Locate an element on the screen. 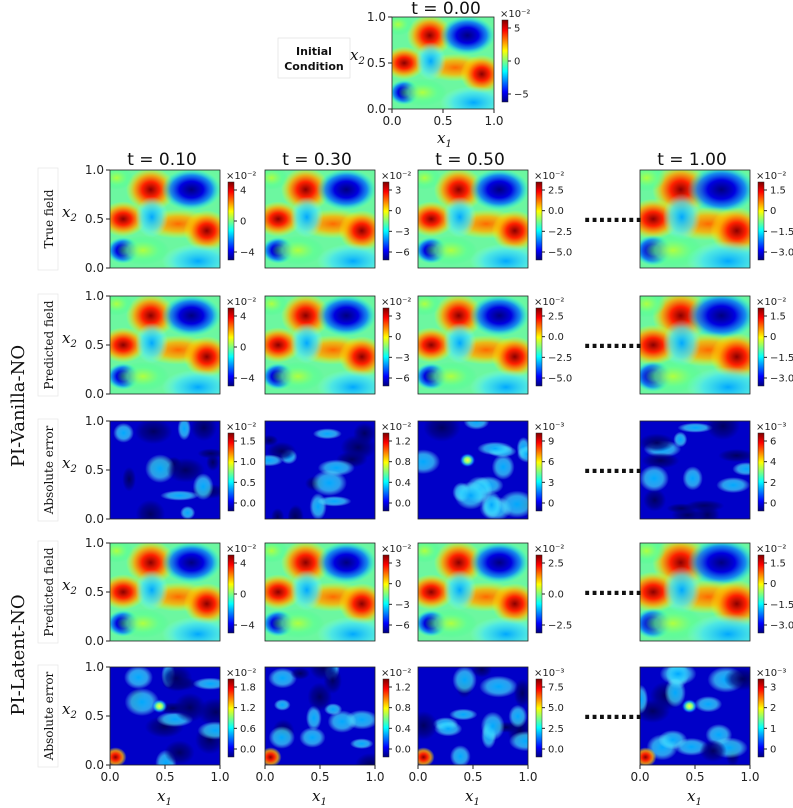 Image resolution: width=793 pixels, height=808 pixels. heatmap-panel: ×10⁻³ 9 6 3 0 is located at coordinates (490, 470).